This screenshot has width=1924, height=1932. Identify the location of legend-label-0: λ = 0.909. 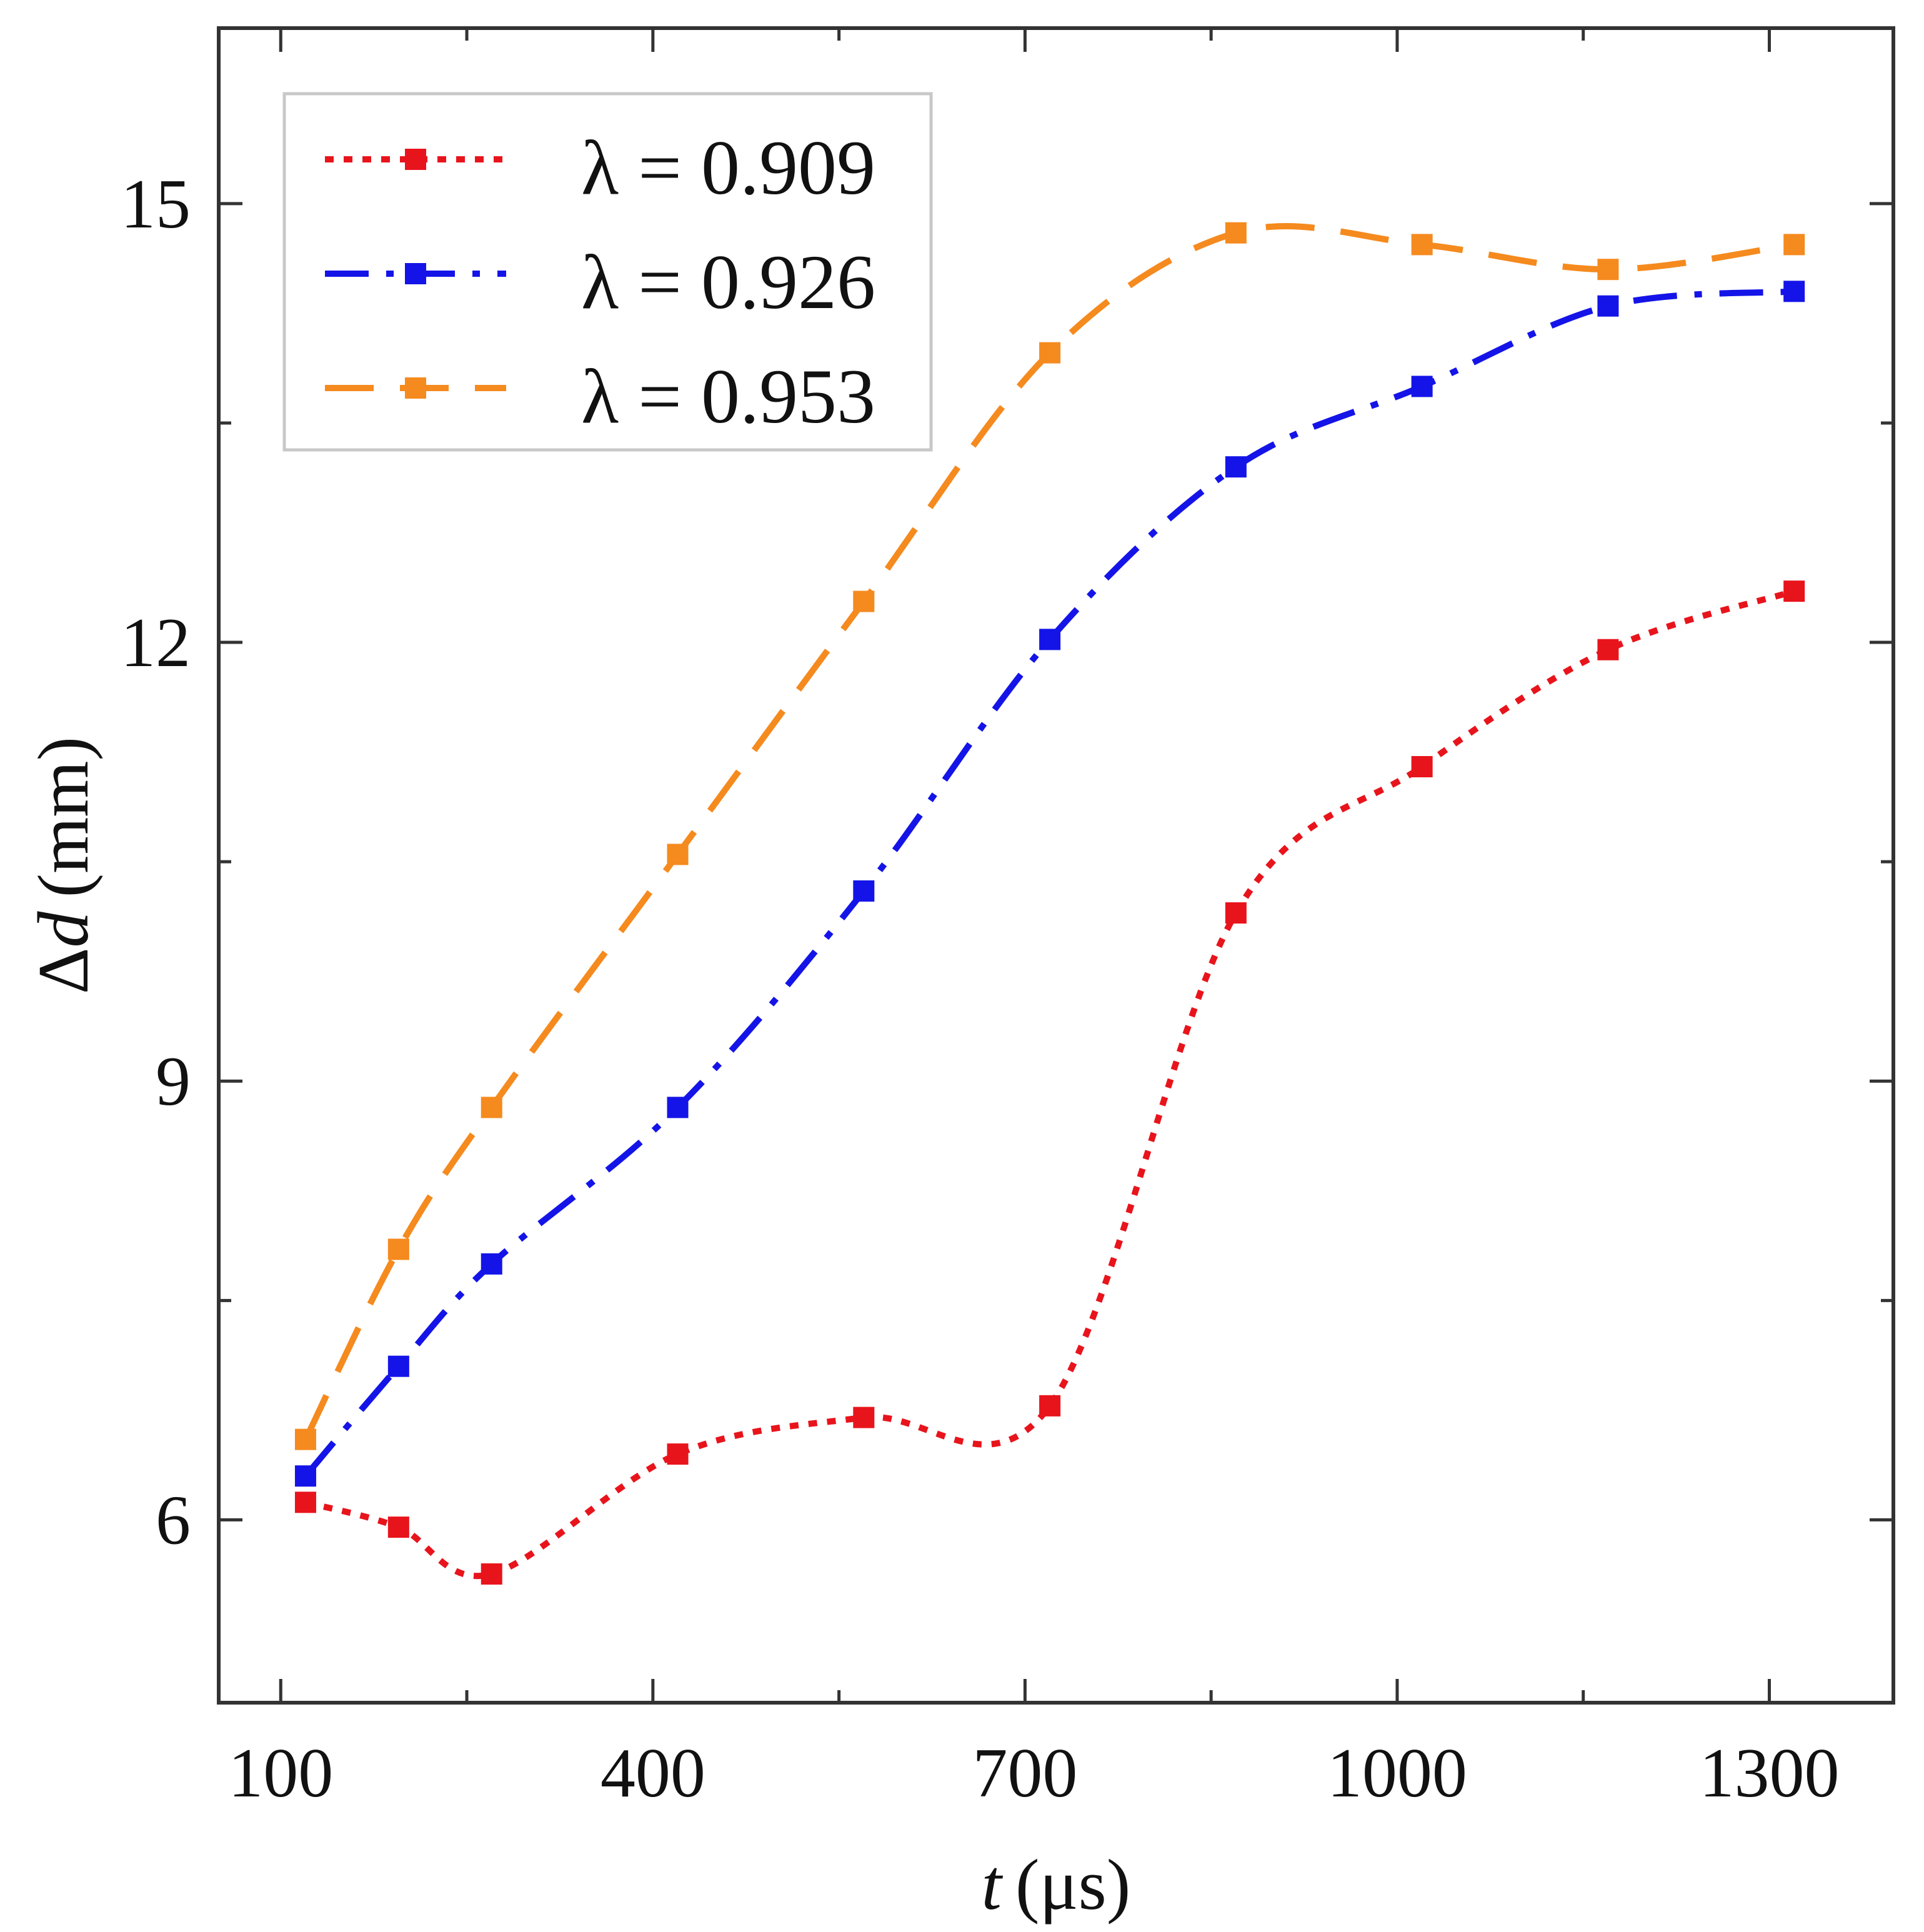
(728, 168).